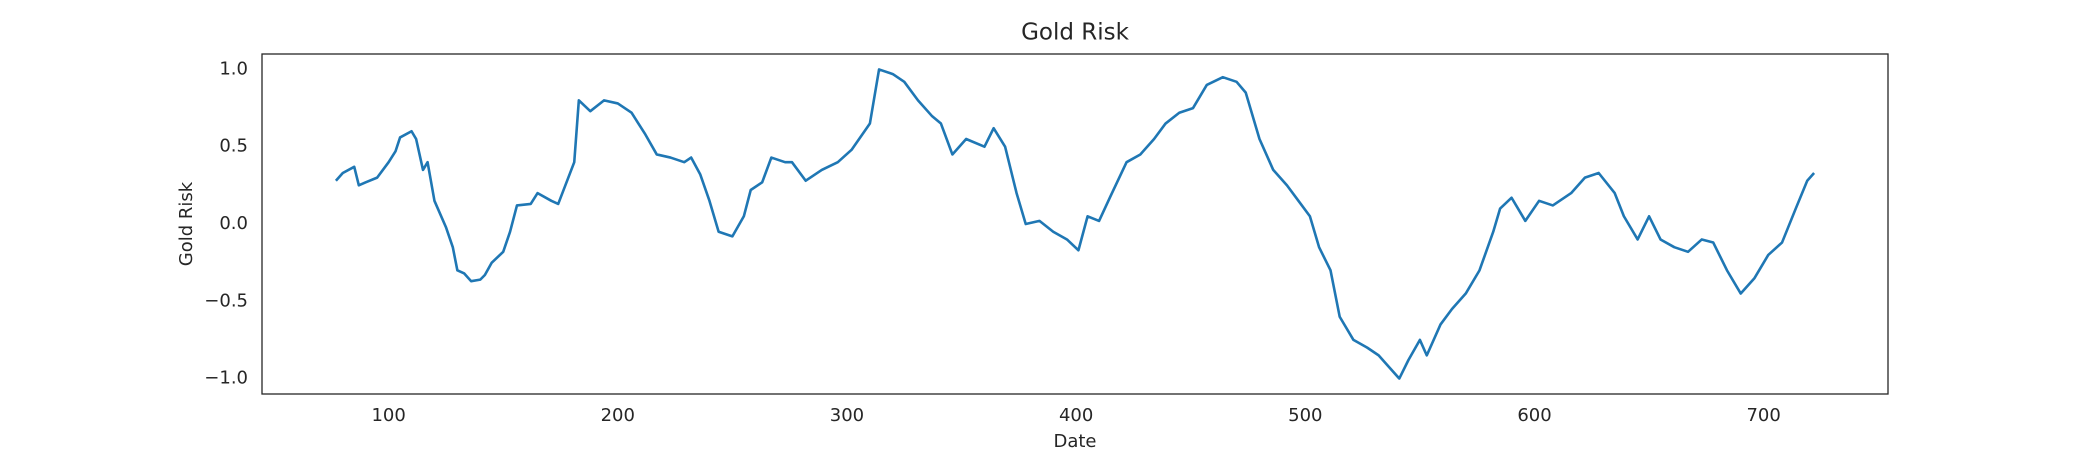 This screenshot has width=2100, height=450. What do you see at coordinates (388, 415) in the screenshot?
I see `x-tick-label: 100` at bounding box center [388, 415].